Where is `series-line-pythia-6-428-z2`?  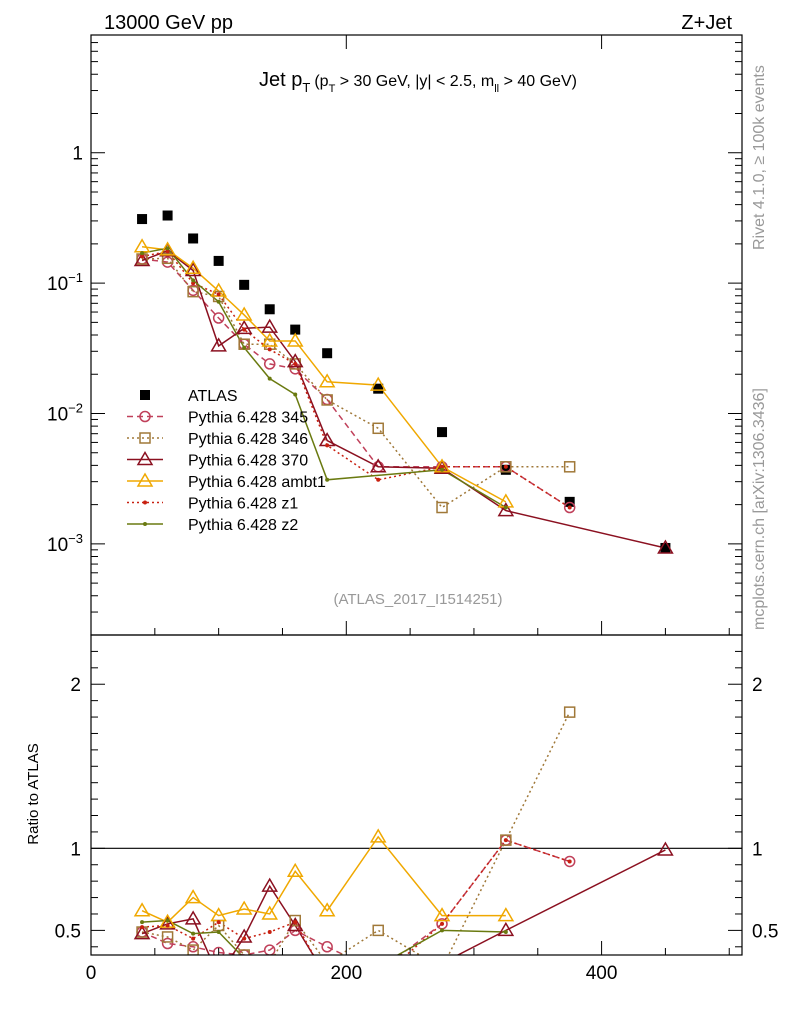
series-line-pythia-6-428-z2 is located at coordinates (324, 378).